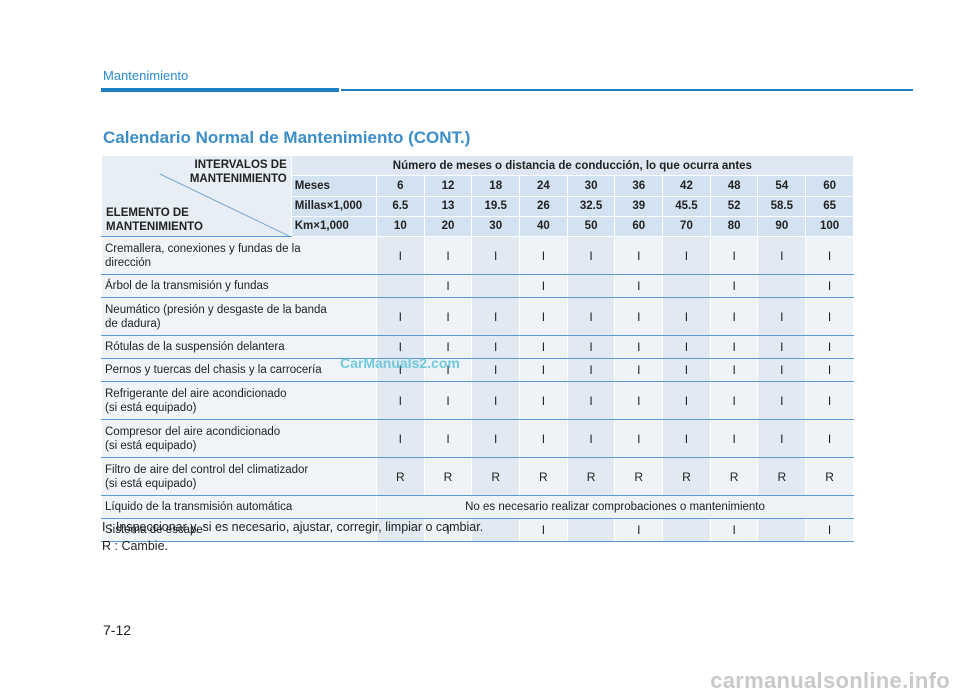  I want to click on maintenance-item: Árbol de la transmisión y fundas, so click(239, 286).